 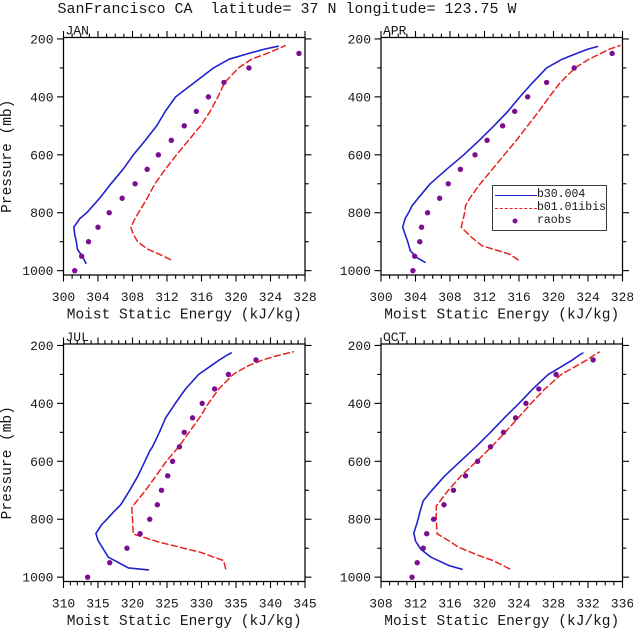 I want to click on y-tick-label: 400, so click(x=359, y=97).